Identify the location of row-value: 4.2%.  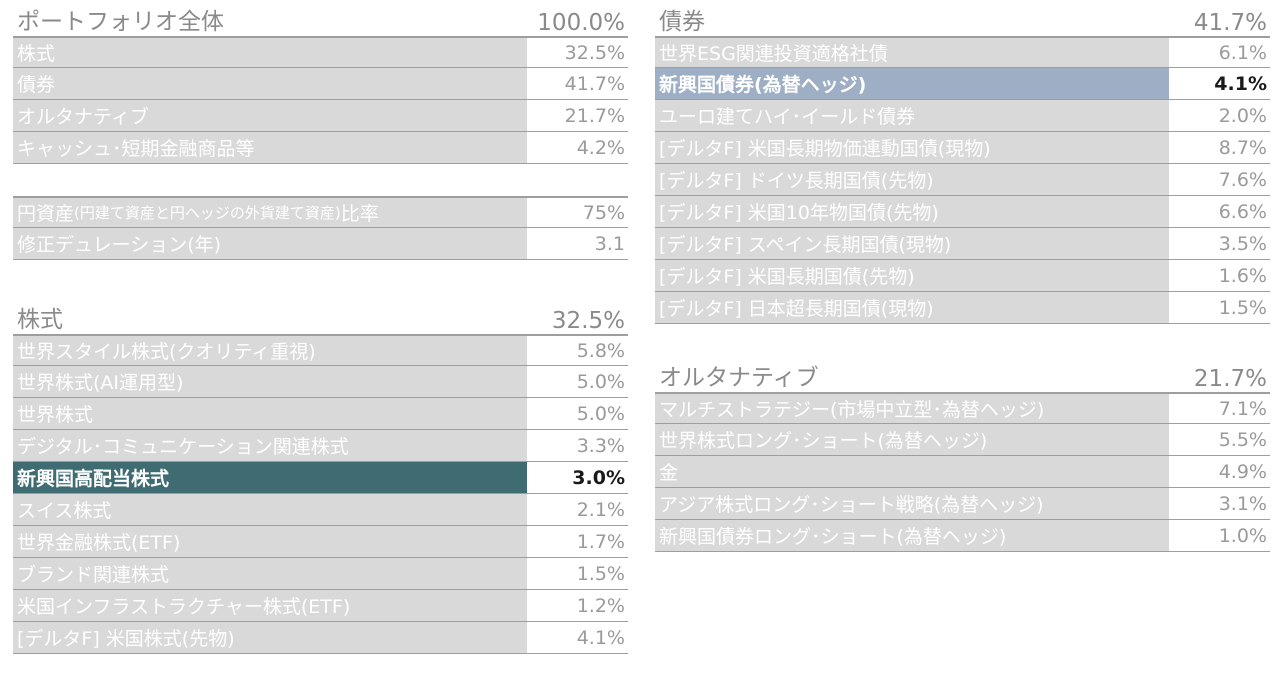
(577, 147).